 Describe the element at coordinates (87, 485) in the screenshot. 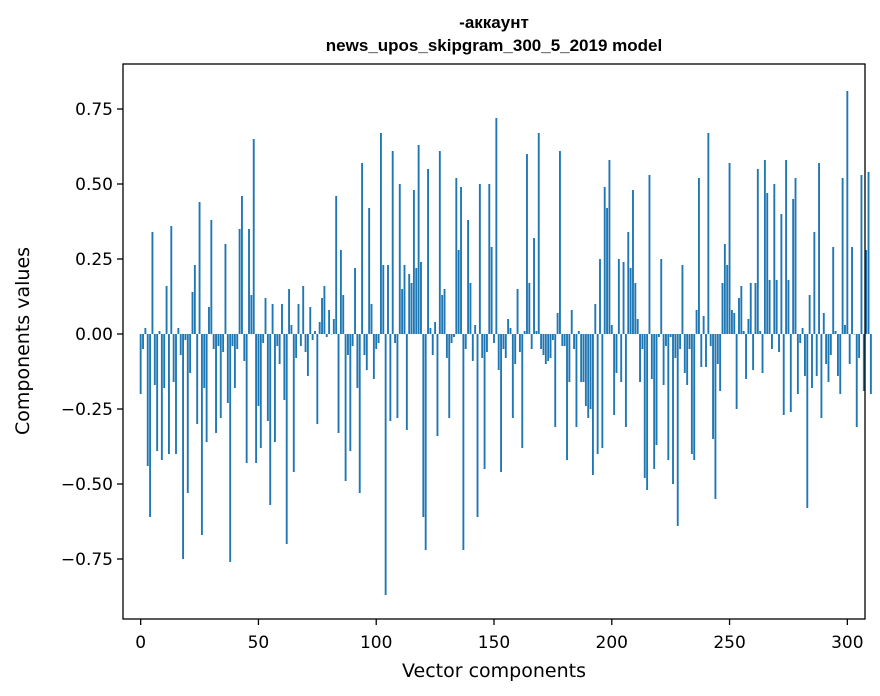

I see `y-tick-label: −0.50` at that location.